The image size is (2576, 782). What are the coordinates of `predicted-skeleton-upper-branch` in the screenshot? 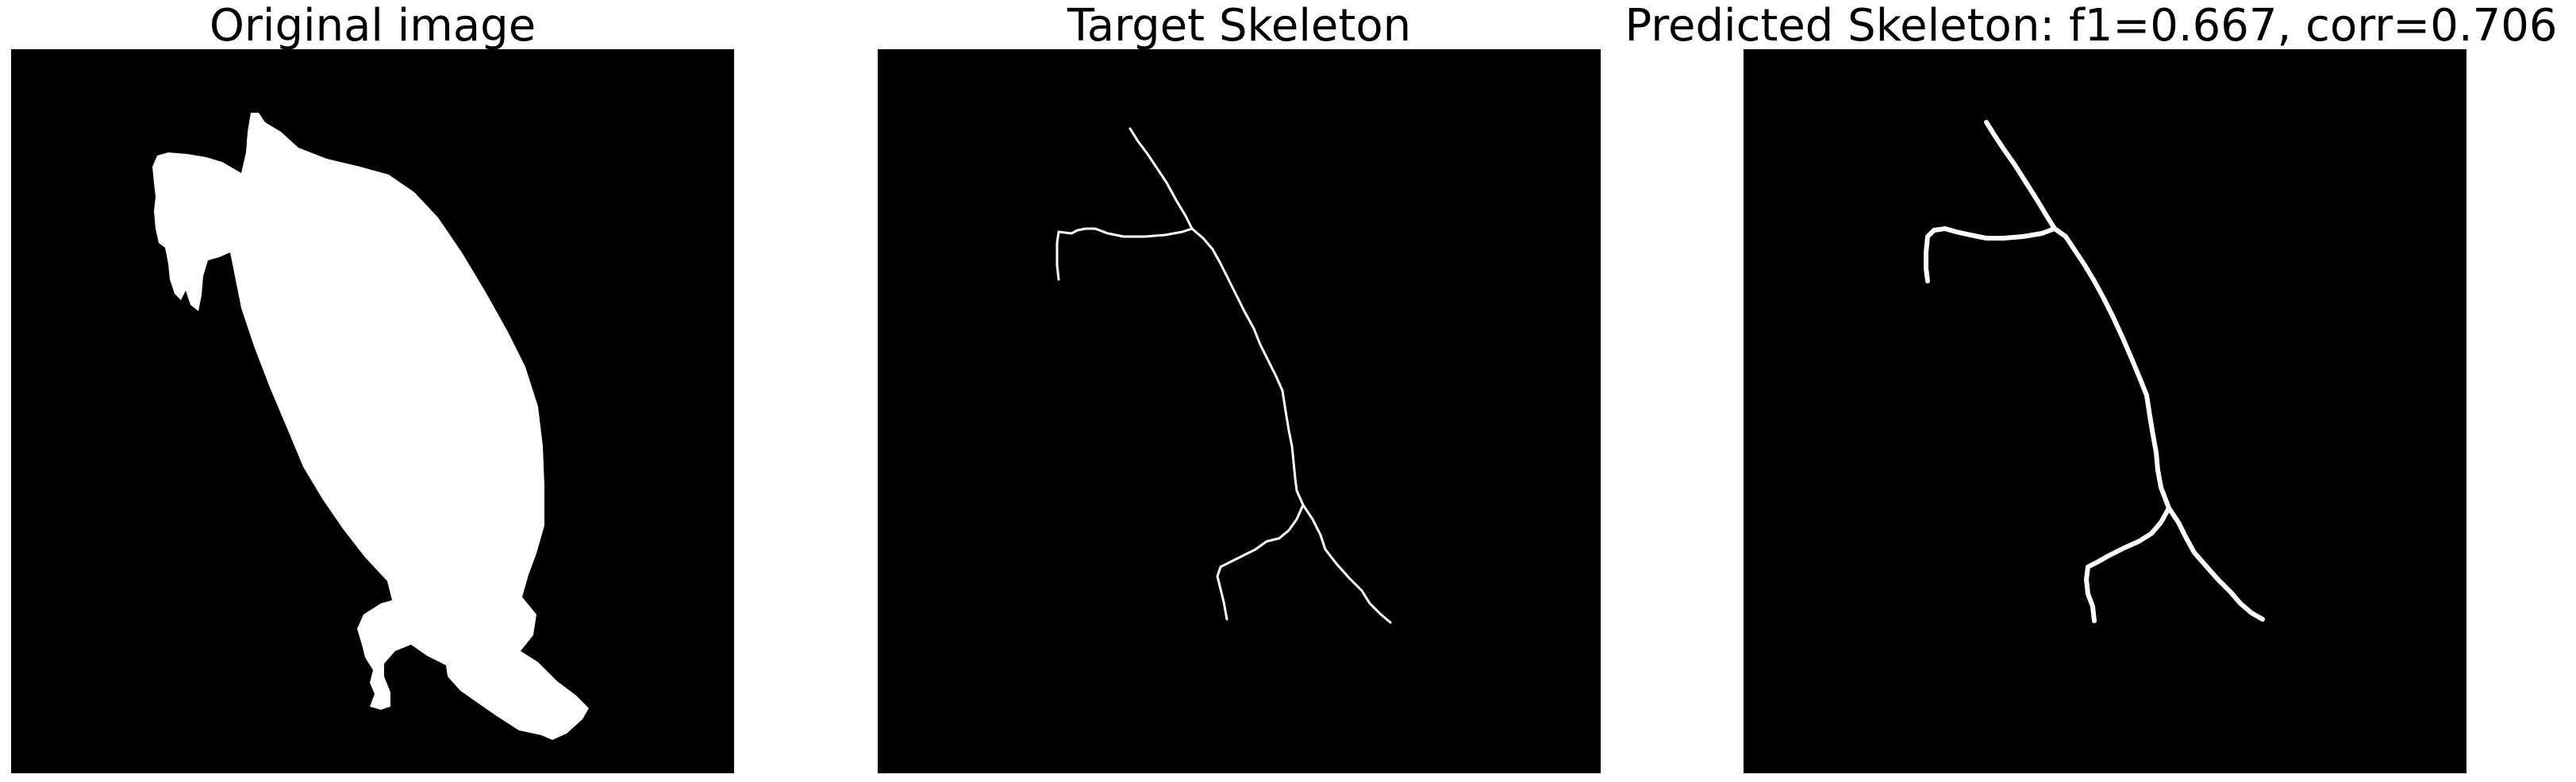 It's located at (1990, 255).